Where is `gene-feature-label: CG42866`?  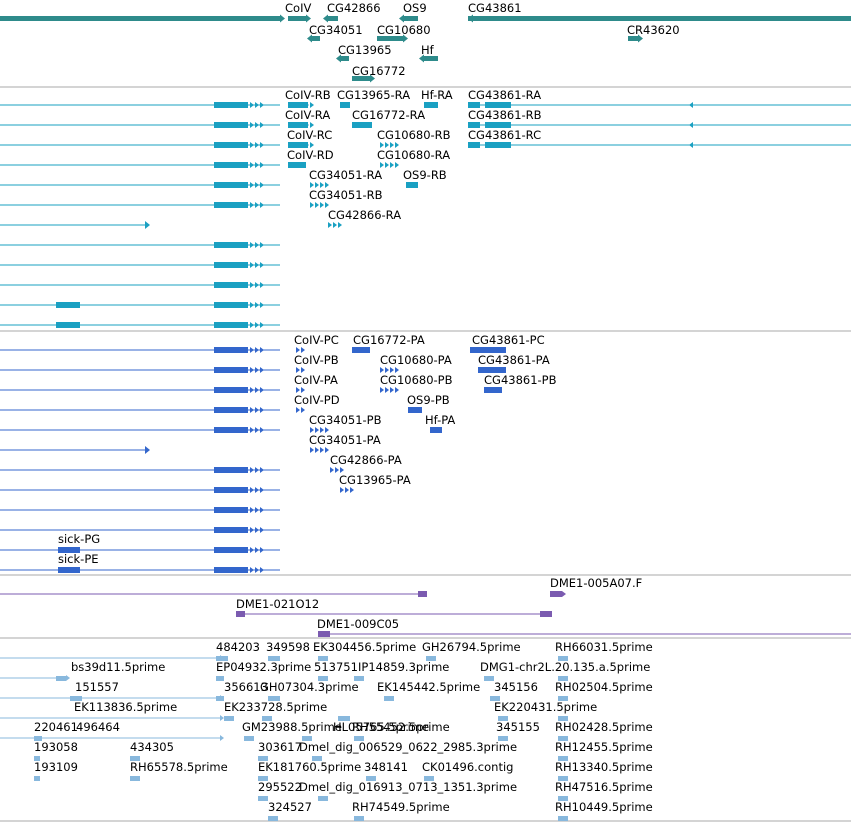
gene-feature-label: CG42866 is located at coordinates (354, 8).